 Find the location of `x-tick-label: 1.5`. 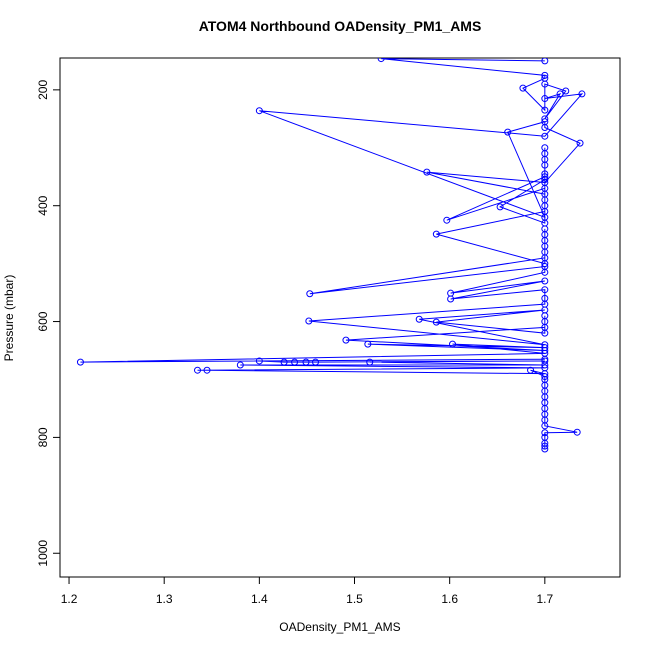

x-tick-label: 1.5 is located at coordinates (354, 599).